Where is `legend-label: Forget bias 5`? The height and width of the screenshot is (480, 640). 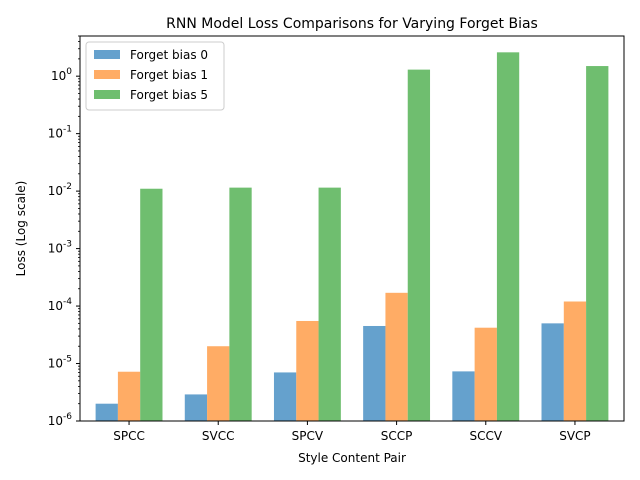
legend-label: Forget bias 5 is located at coordinates (169, 95).